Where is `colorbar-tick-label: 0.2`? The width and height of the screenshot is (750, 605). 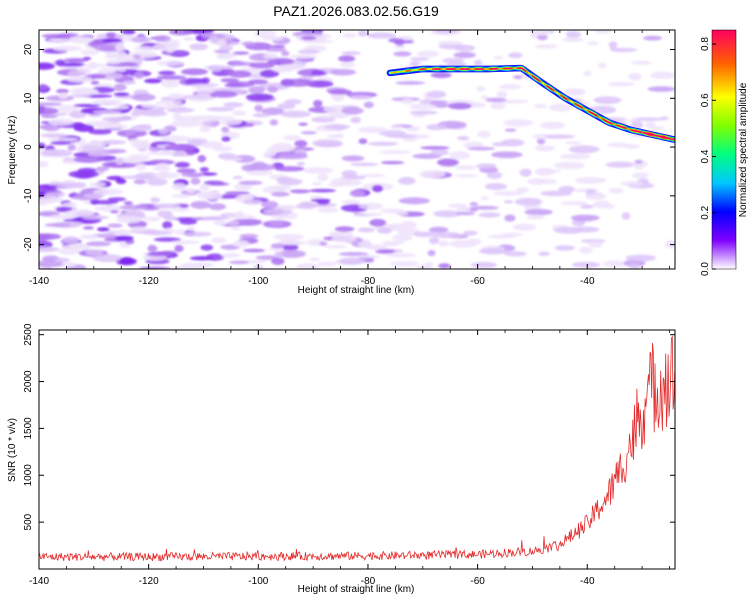 colorbar-tick-label: 0.2 is located at coordinates (705, 212).